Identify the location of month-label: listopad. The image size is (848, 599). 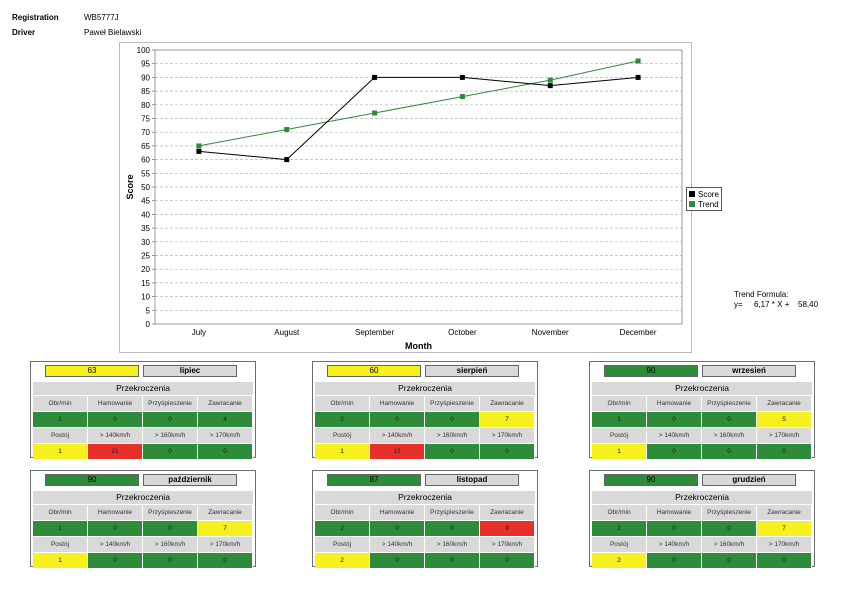
(472, 480).